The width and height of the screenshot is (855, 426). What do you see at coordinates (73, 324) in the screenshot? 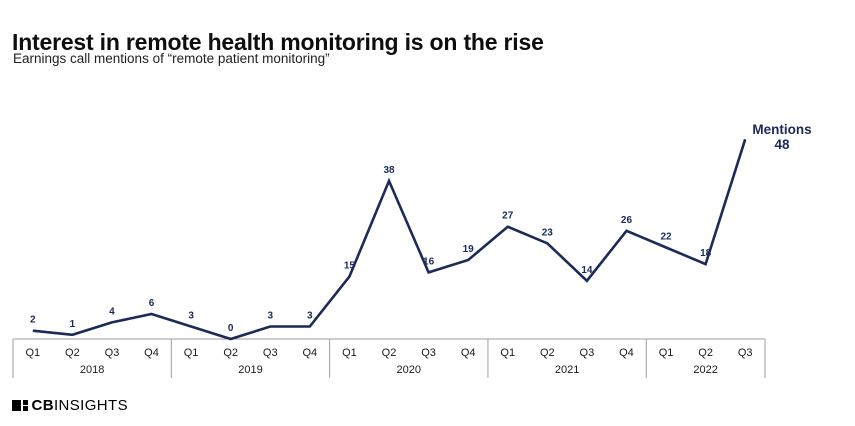
I see `data-point-label: 1` at bounding box center [73, 324].